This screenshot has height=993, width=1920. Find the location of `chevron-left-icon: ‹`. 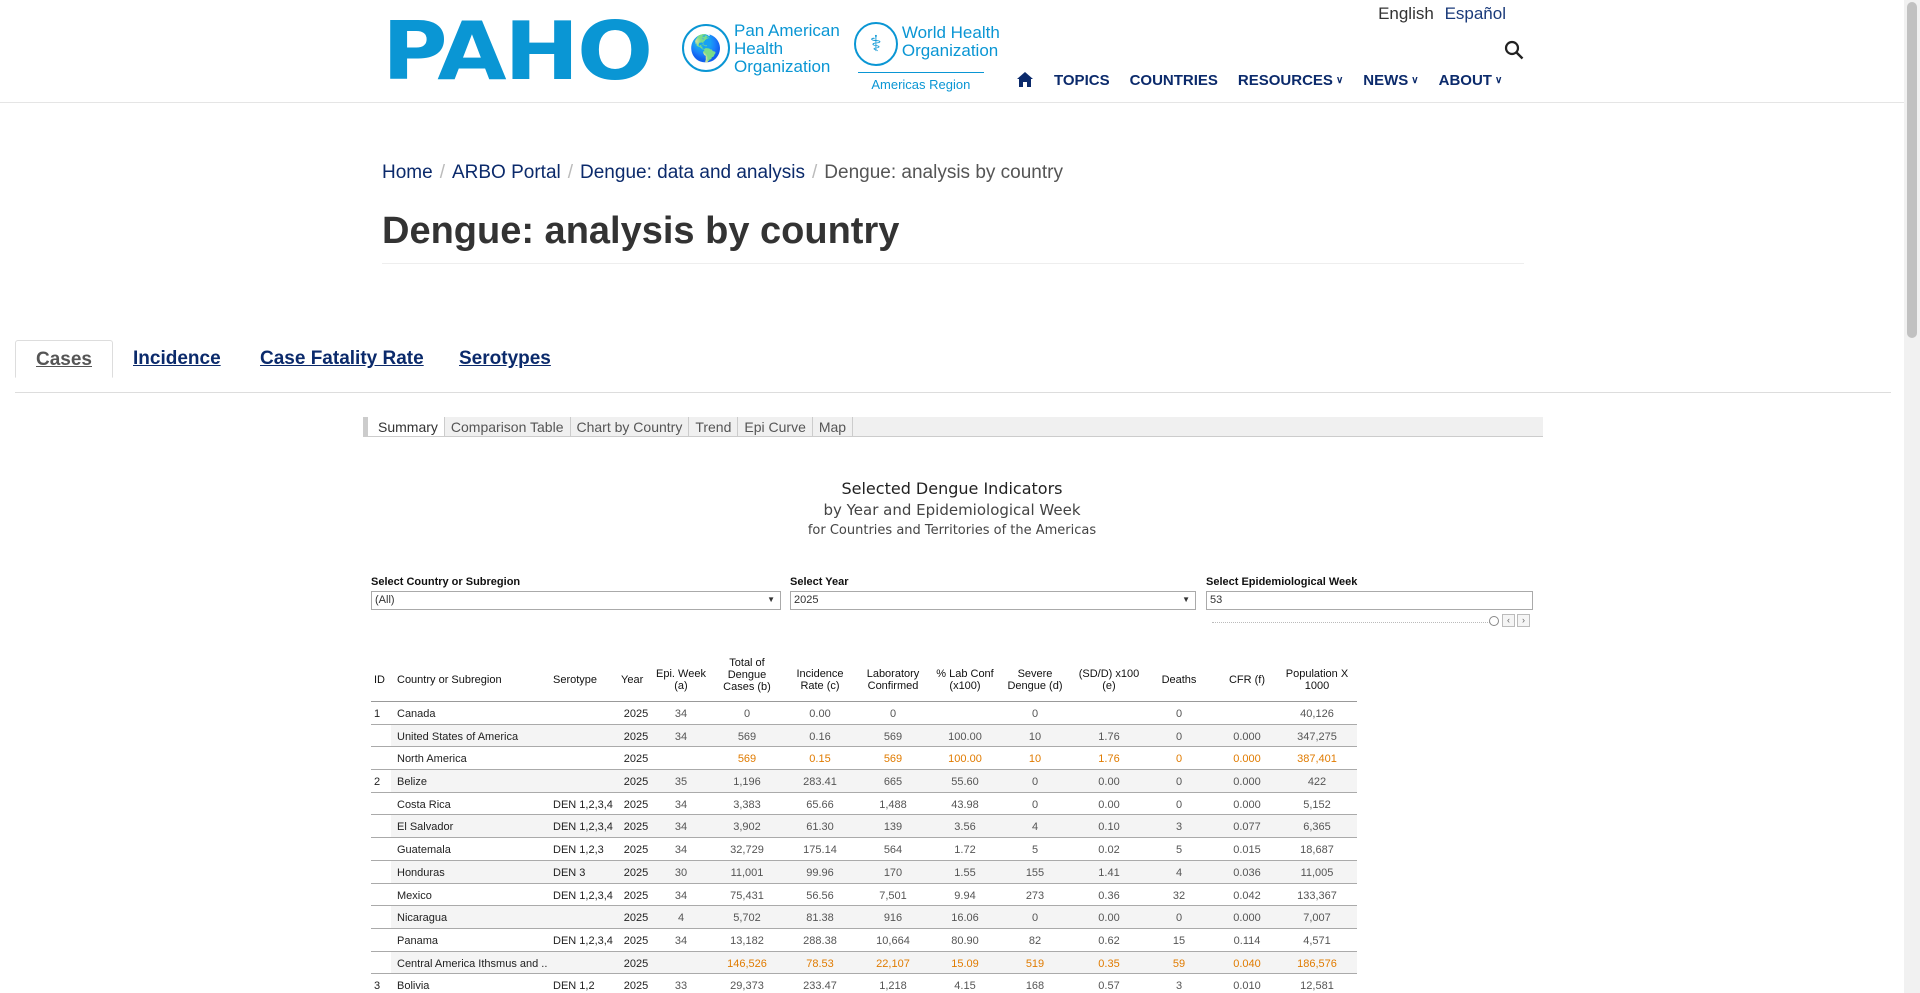

chevron-left-icon: ‹ is located at coordinates (1508, 620).